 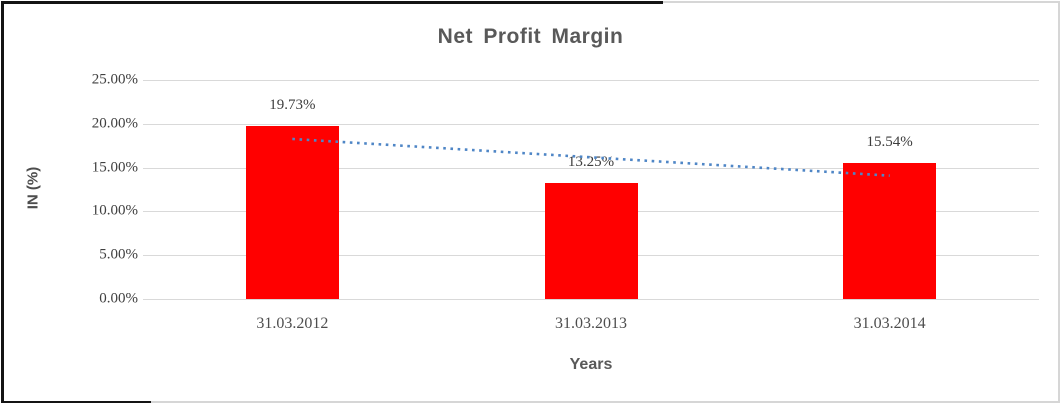 I want to click on bar-data-label: 19.73%, so click(x=292, y=105).